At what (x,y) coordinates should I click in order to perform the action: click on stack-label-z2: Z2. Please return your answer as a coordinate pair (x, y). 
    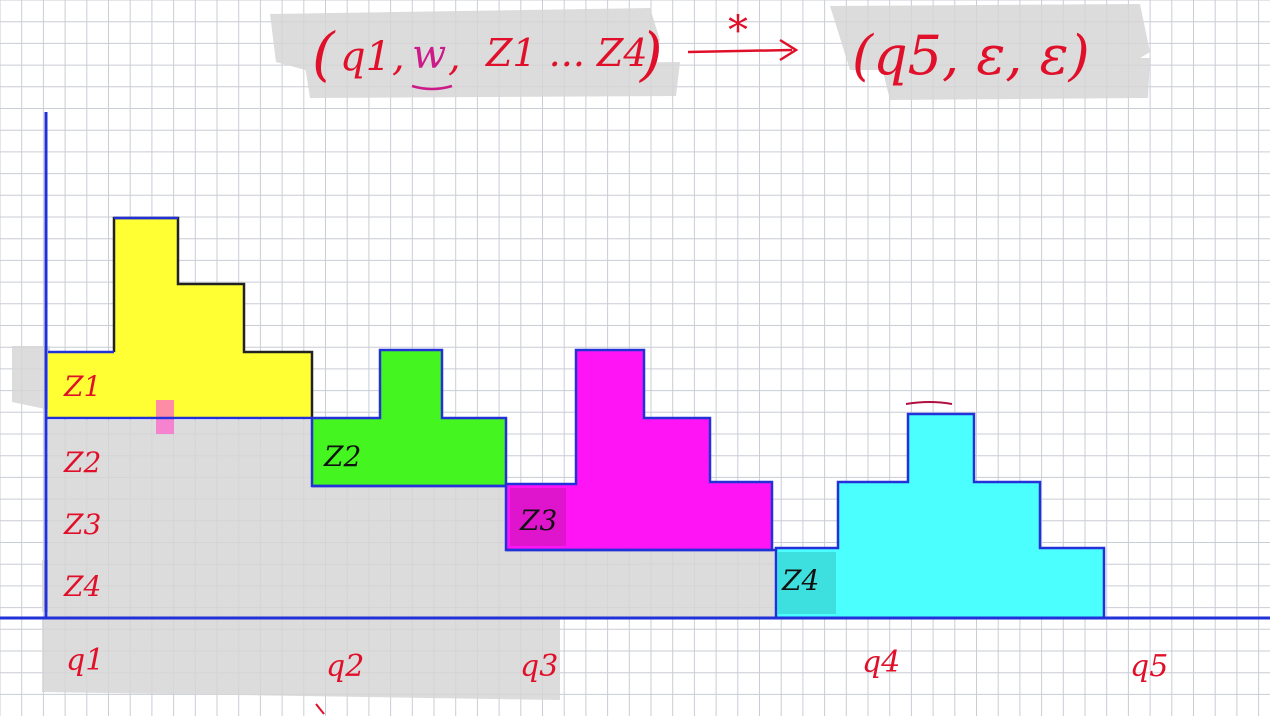
    Looking at the image, I should click on (82, 462).